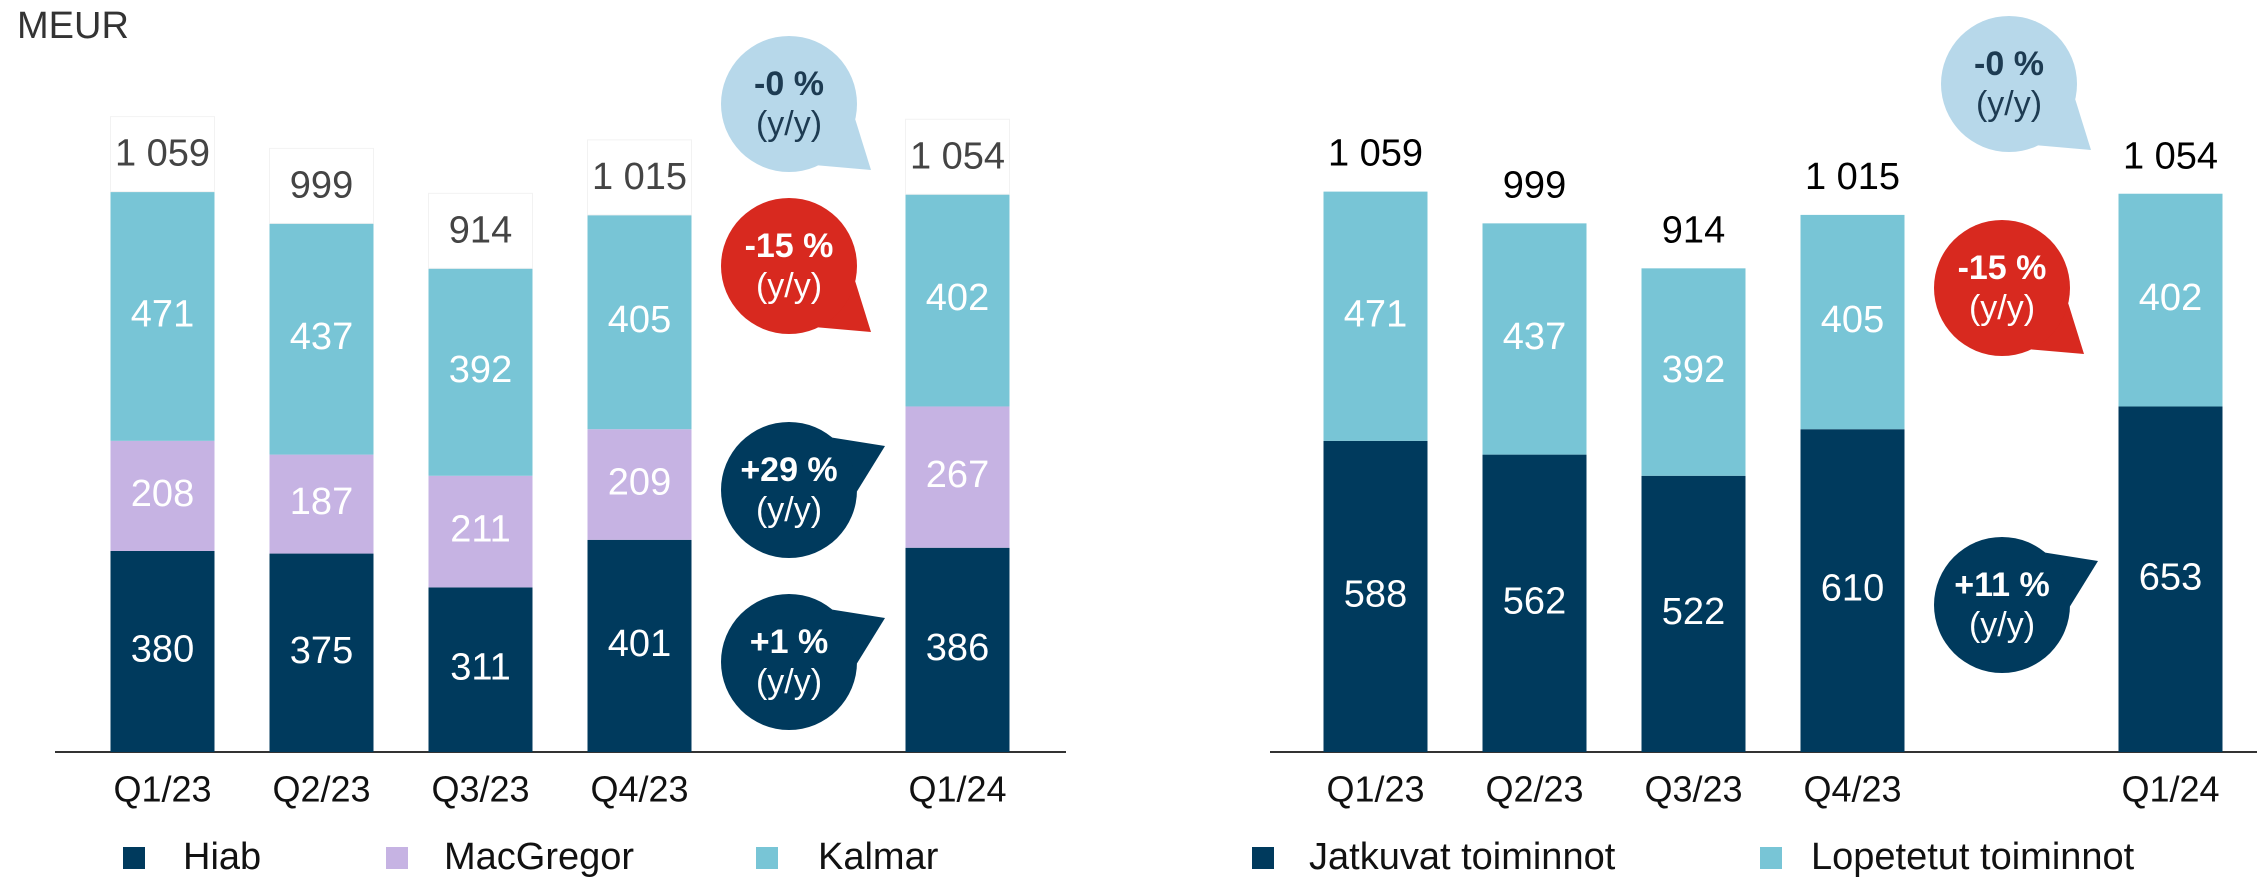 The height and width of the screenshot is (879, 2257). Describe the element at coordinates (1693, 789) in the screenshot. I see `x-tick-label: Q3/23` at that location.